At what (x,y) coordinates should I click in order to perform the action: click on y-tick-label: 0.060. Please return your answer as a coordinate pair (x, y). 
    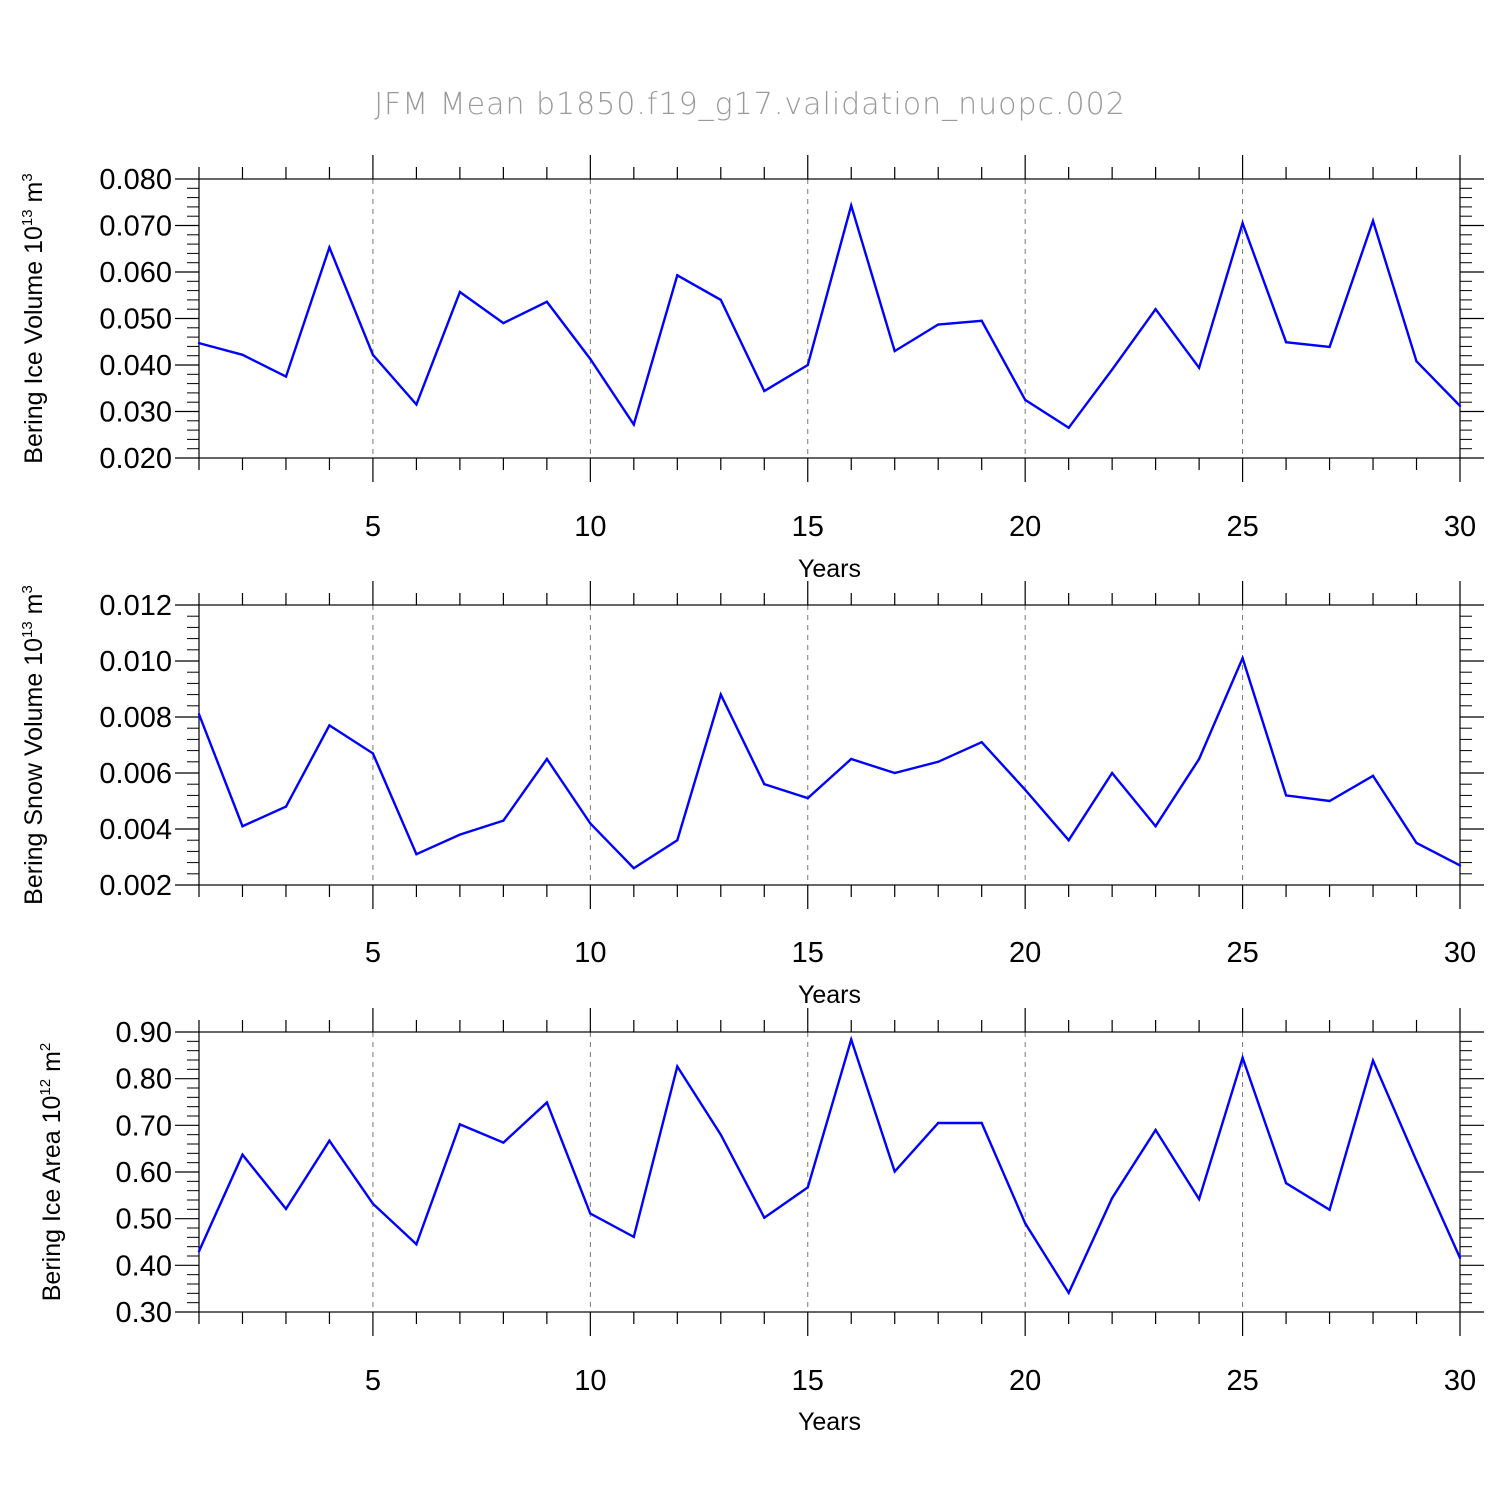
    Looking at the image, I should click on (135, 273).